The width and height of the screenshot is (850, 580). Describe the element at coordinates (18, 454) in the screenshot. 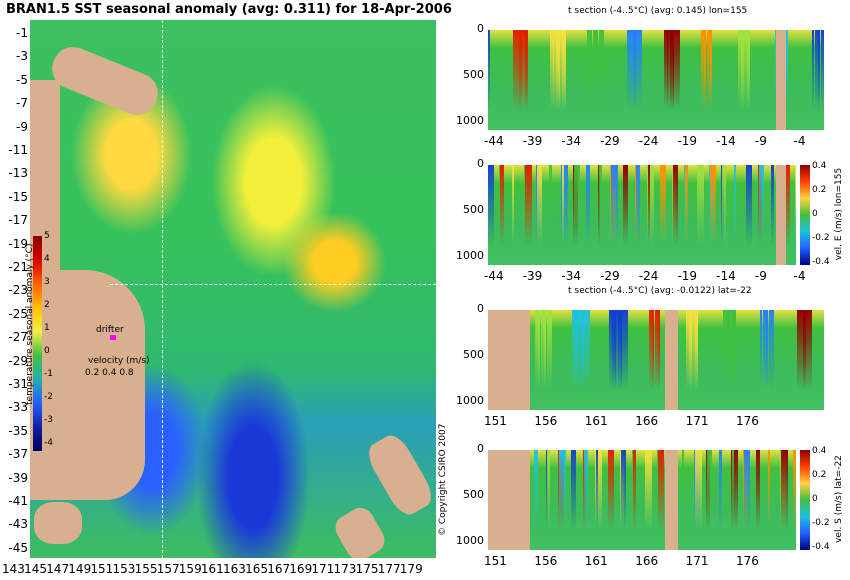

I see `lat-tick-label: -37` at that location.